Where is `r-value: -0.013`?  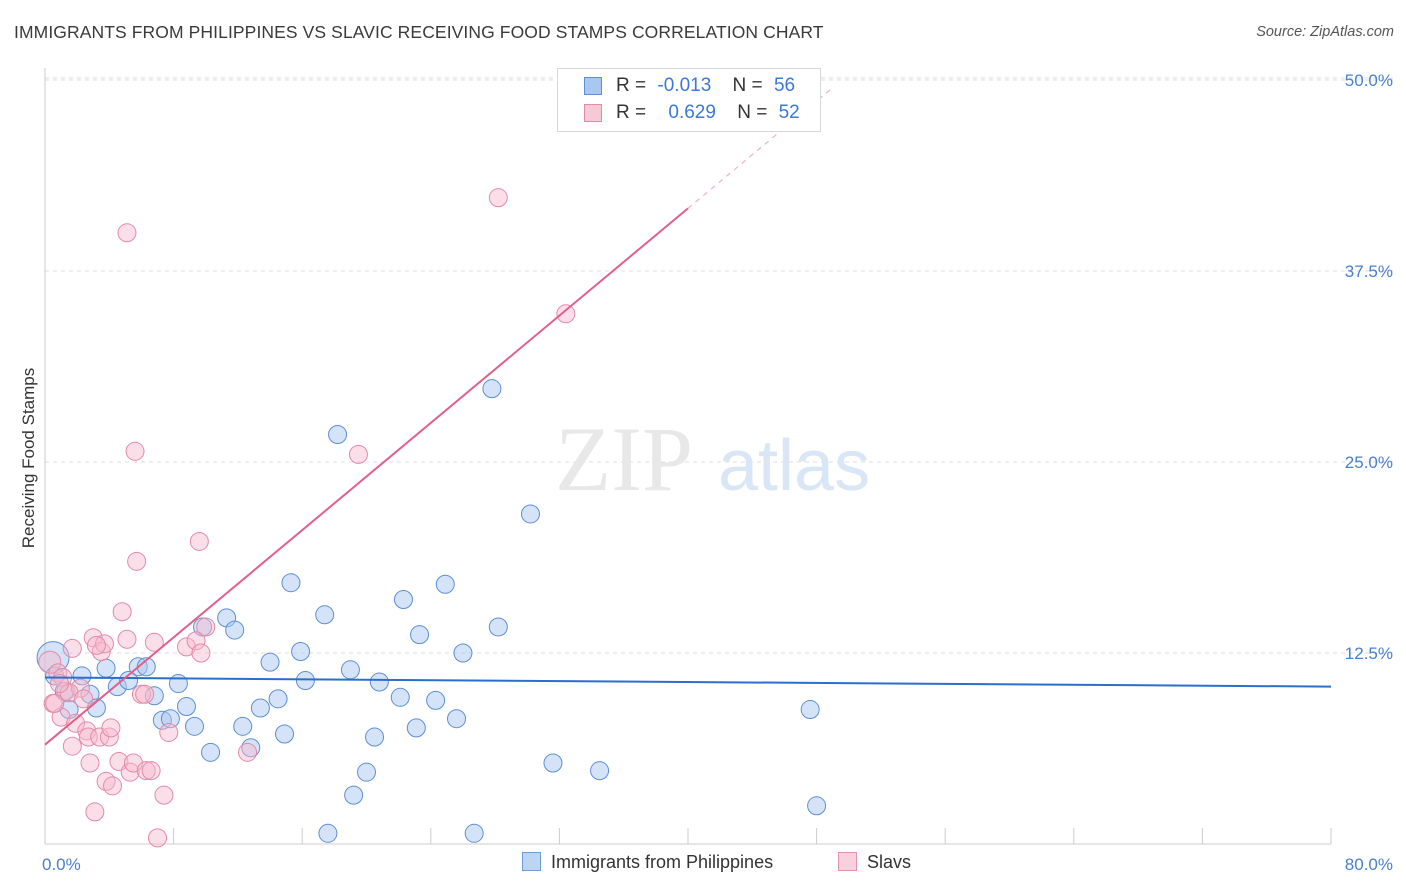 r-value: -0.013 is located at coordinates (684, 85).